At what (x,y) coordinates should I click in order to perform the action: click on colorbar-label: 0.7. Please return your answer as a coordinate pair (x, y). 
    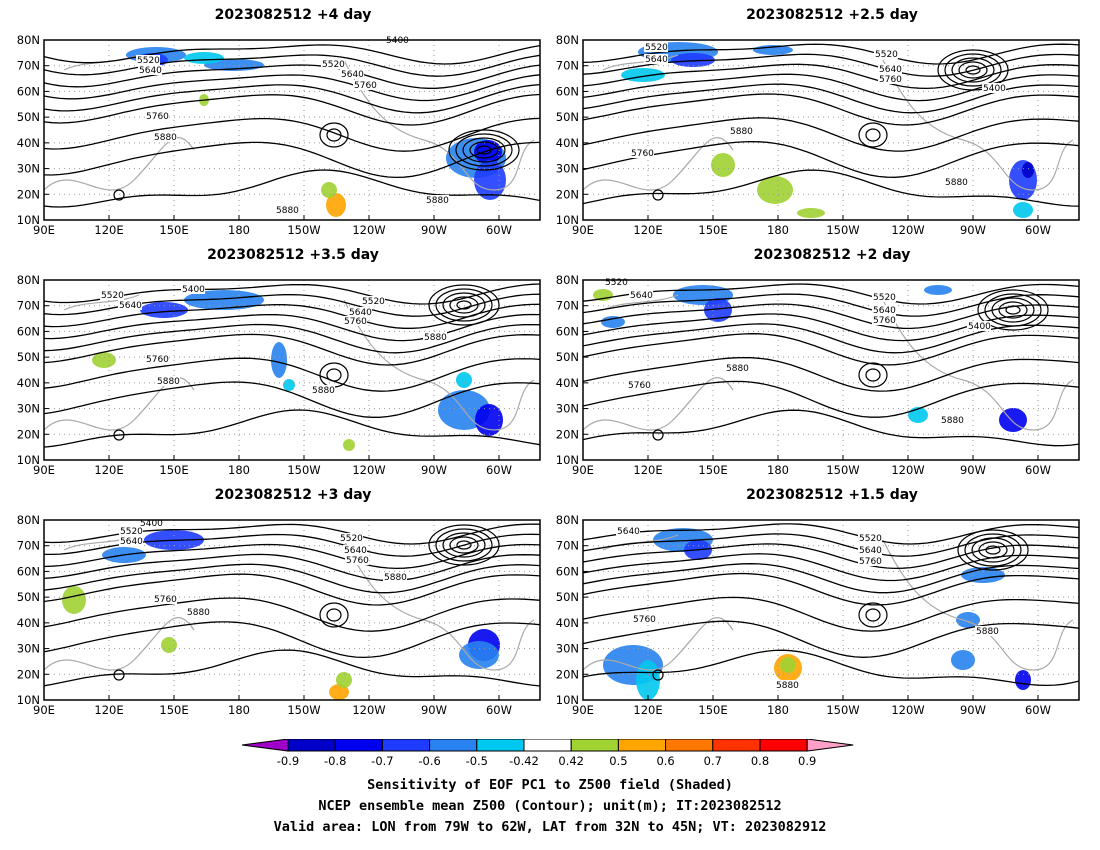
    Looking at the image, I should click on (713, 761).